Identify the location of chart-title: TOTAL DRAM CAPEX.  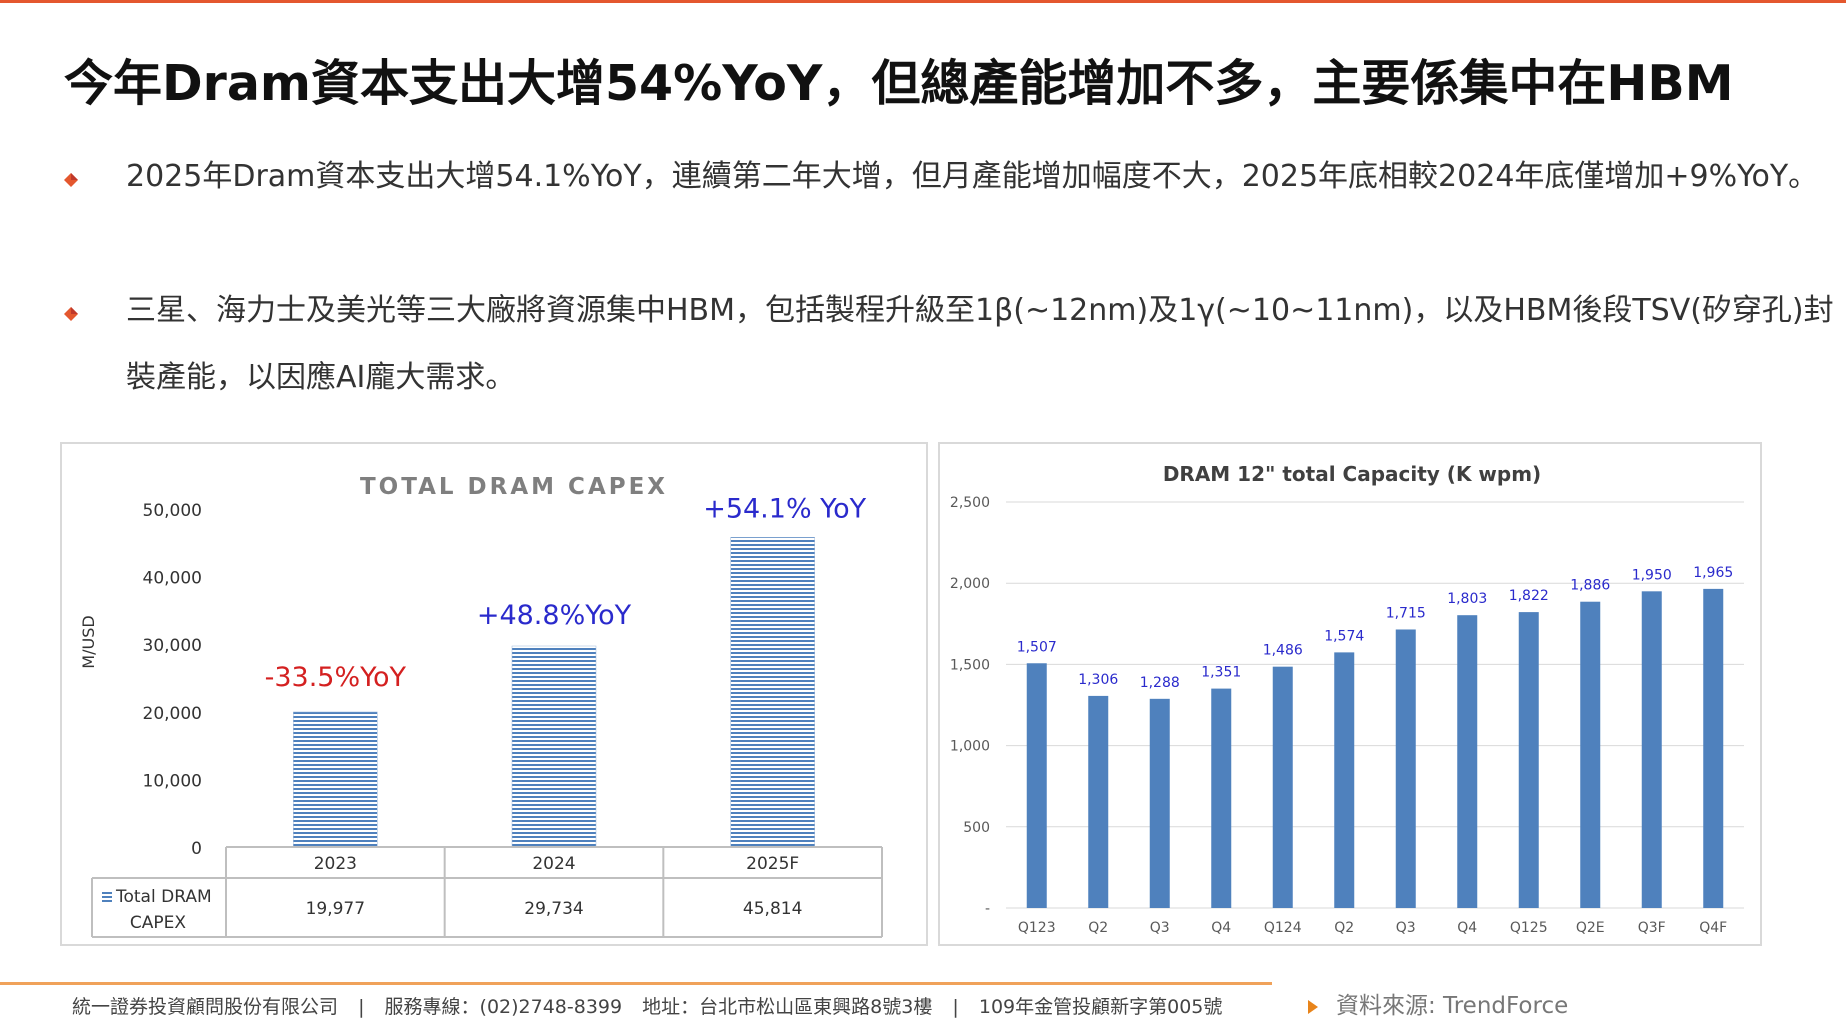
(514, 487).